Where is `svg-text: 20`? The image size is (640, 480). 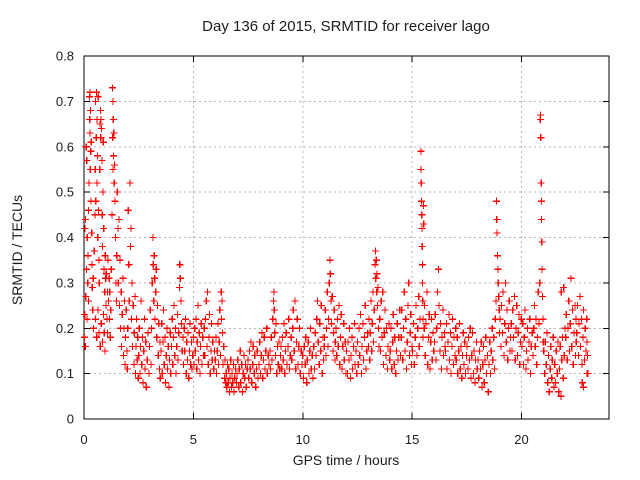 svg-text: 20 is located at coordinates (521, 439).